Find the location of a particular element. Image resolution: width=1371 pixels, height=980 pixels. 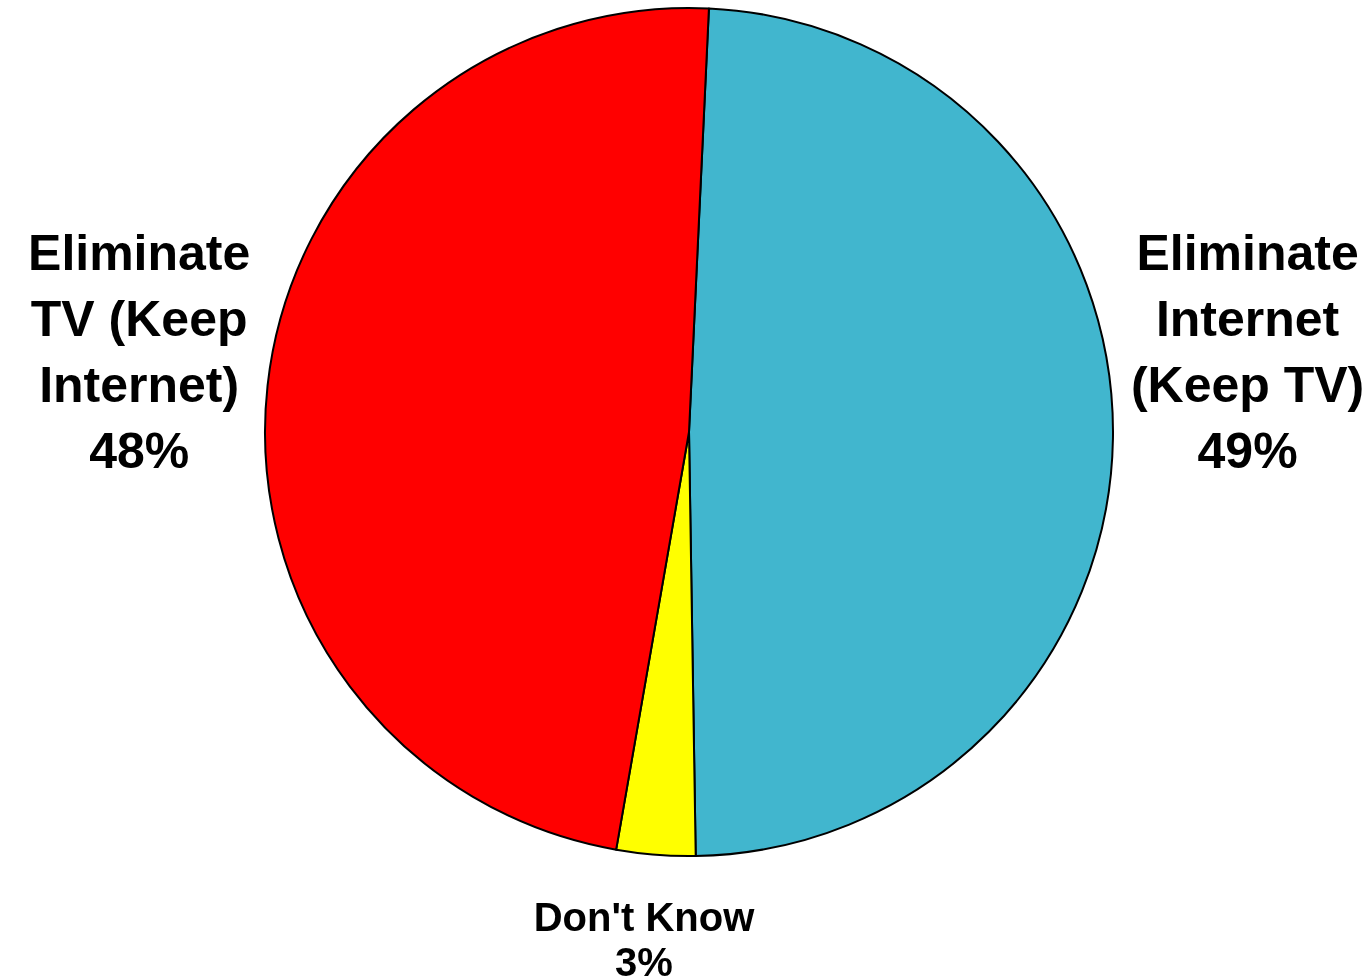

slice-label: Eliminate TV (Keep Internet) is located at coordinates (139, 319).